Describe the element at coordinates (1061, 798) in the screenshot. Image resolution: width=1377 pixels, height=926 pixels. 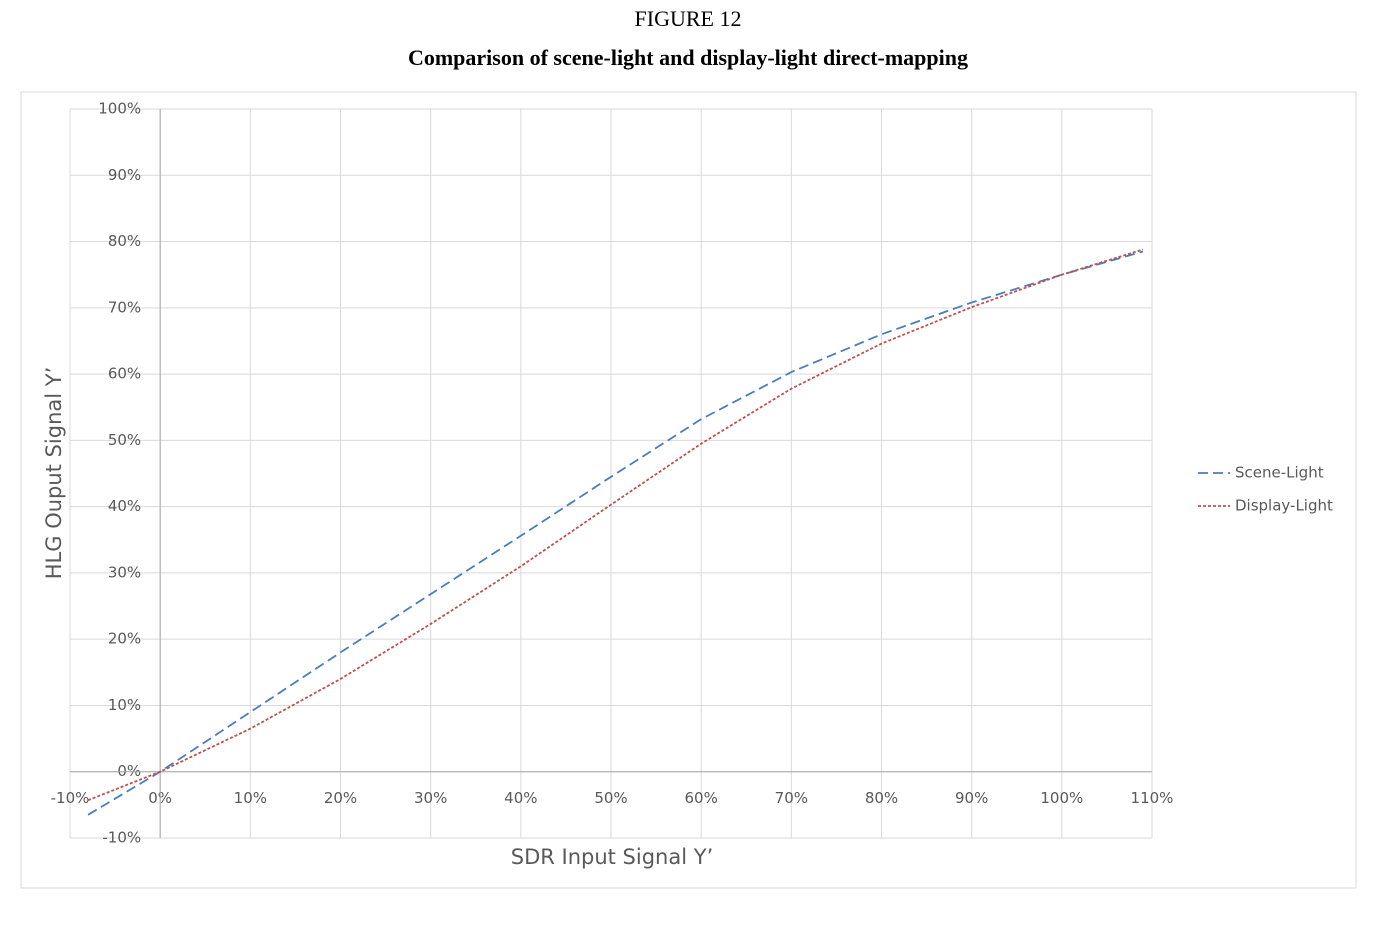
I see `x-tick-label: 100%` at that location.